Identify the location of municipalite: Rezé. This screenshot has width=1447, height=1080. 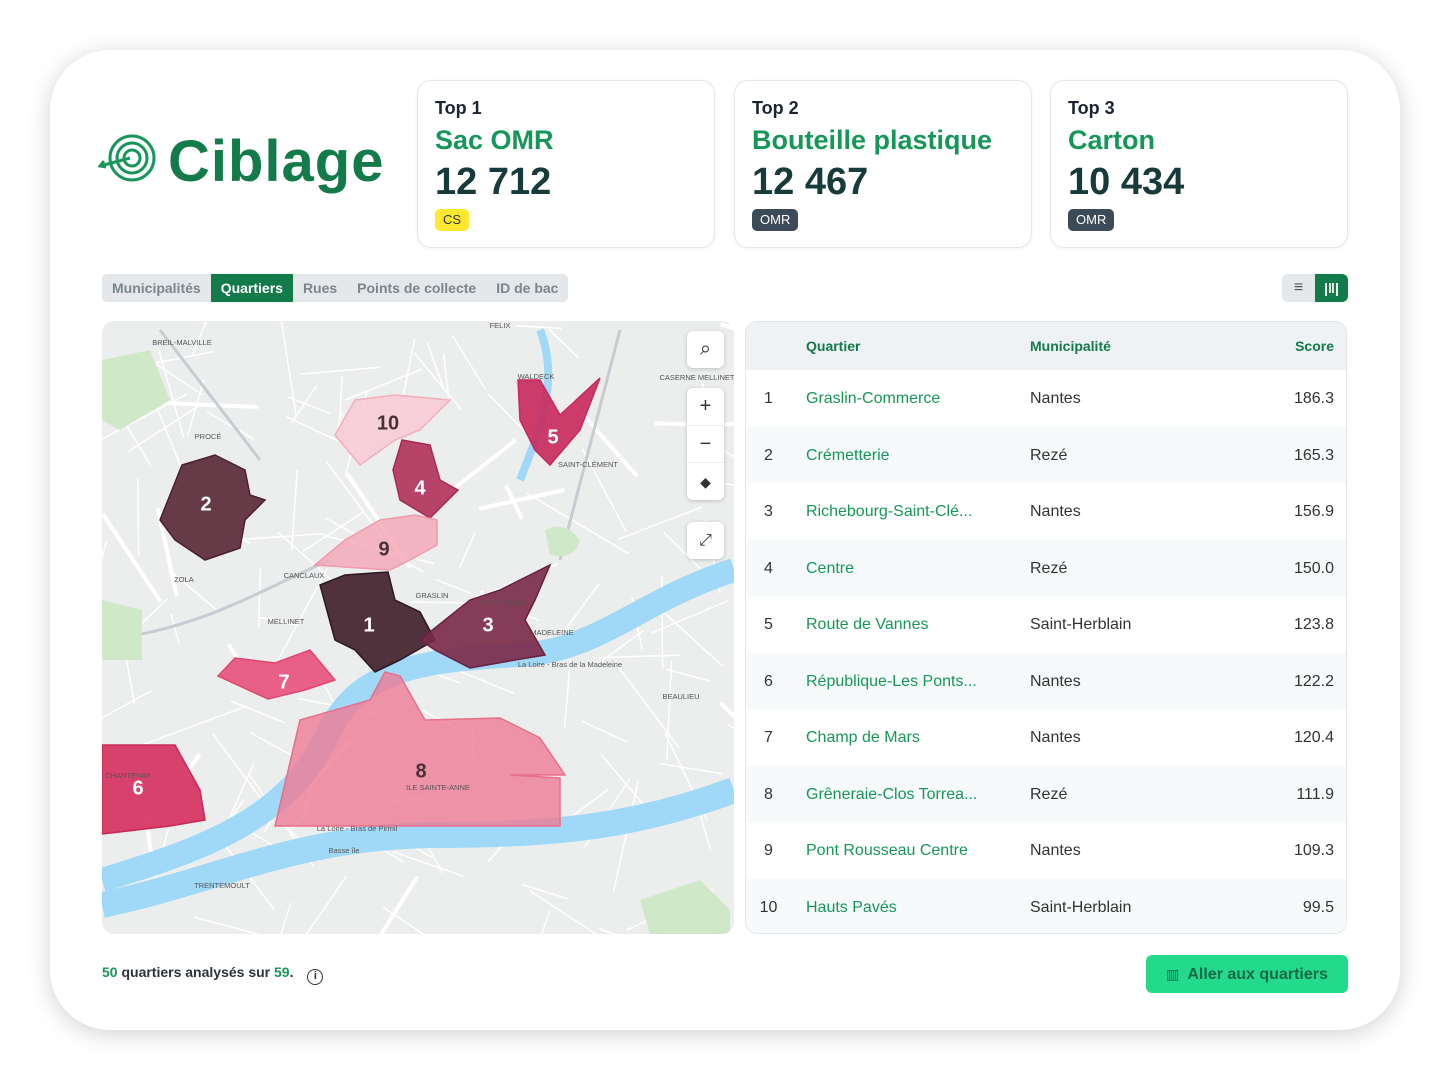
(1049, 455).